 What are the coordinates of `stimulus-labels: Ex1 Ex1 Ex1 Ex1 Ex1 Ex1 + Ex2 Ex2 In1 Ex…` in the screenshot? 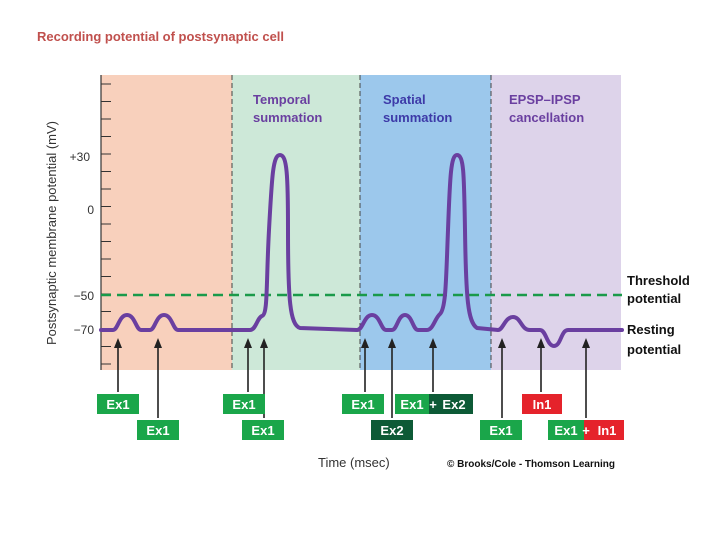 It's located at (360, 417).